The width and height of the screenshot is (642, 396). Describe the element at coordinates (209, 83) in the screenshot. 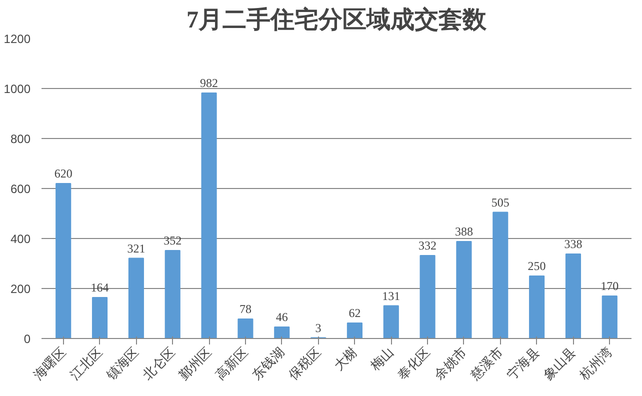

I see `data-label: 982` at that location.